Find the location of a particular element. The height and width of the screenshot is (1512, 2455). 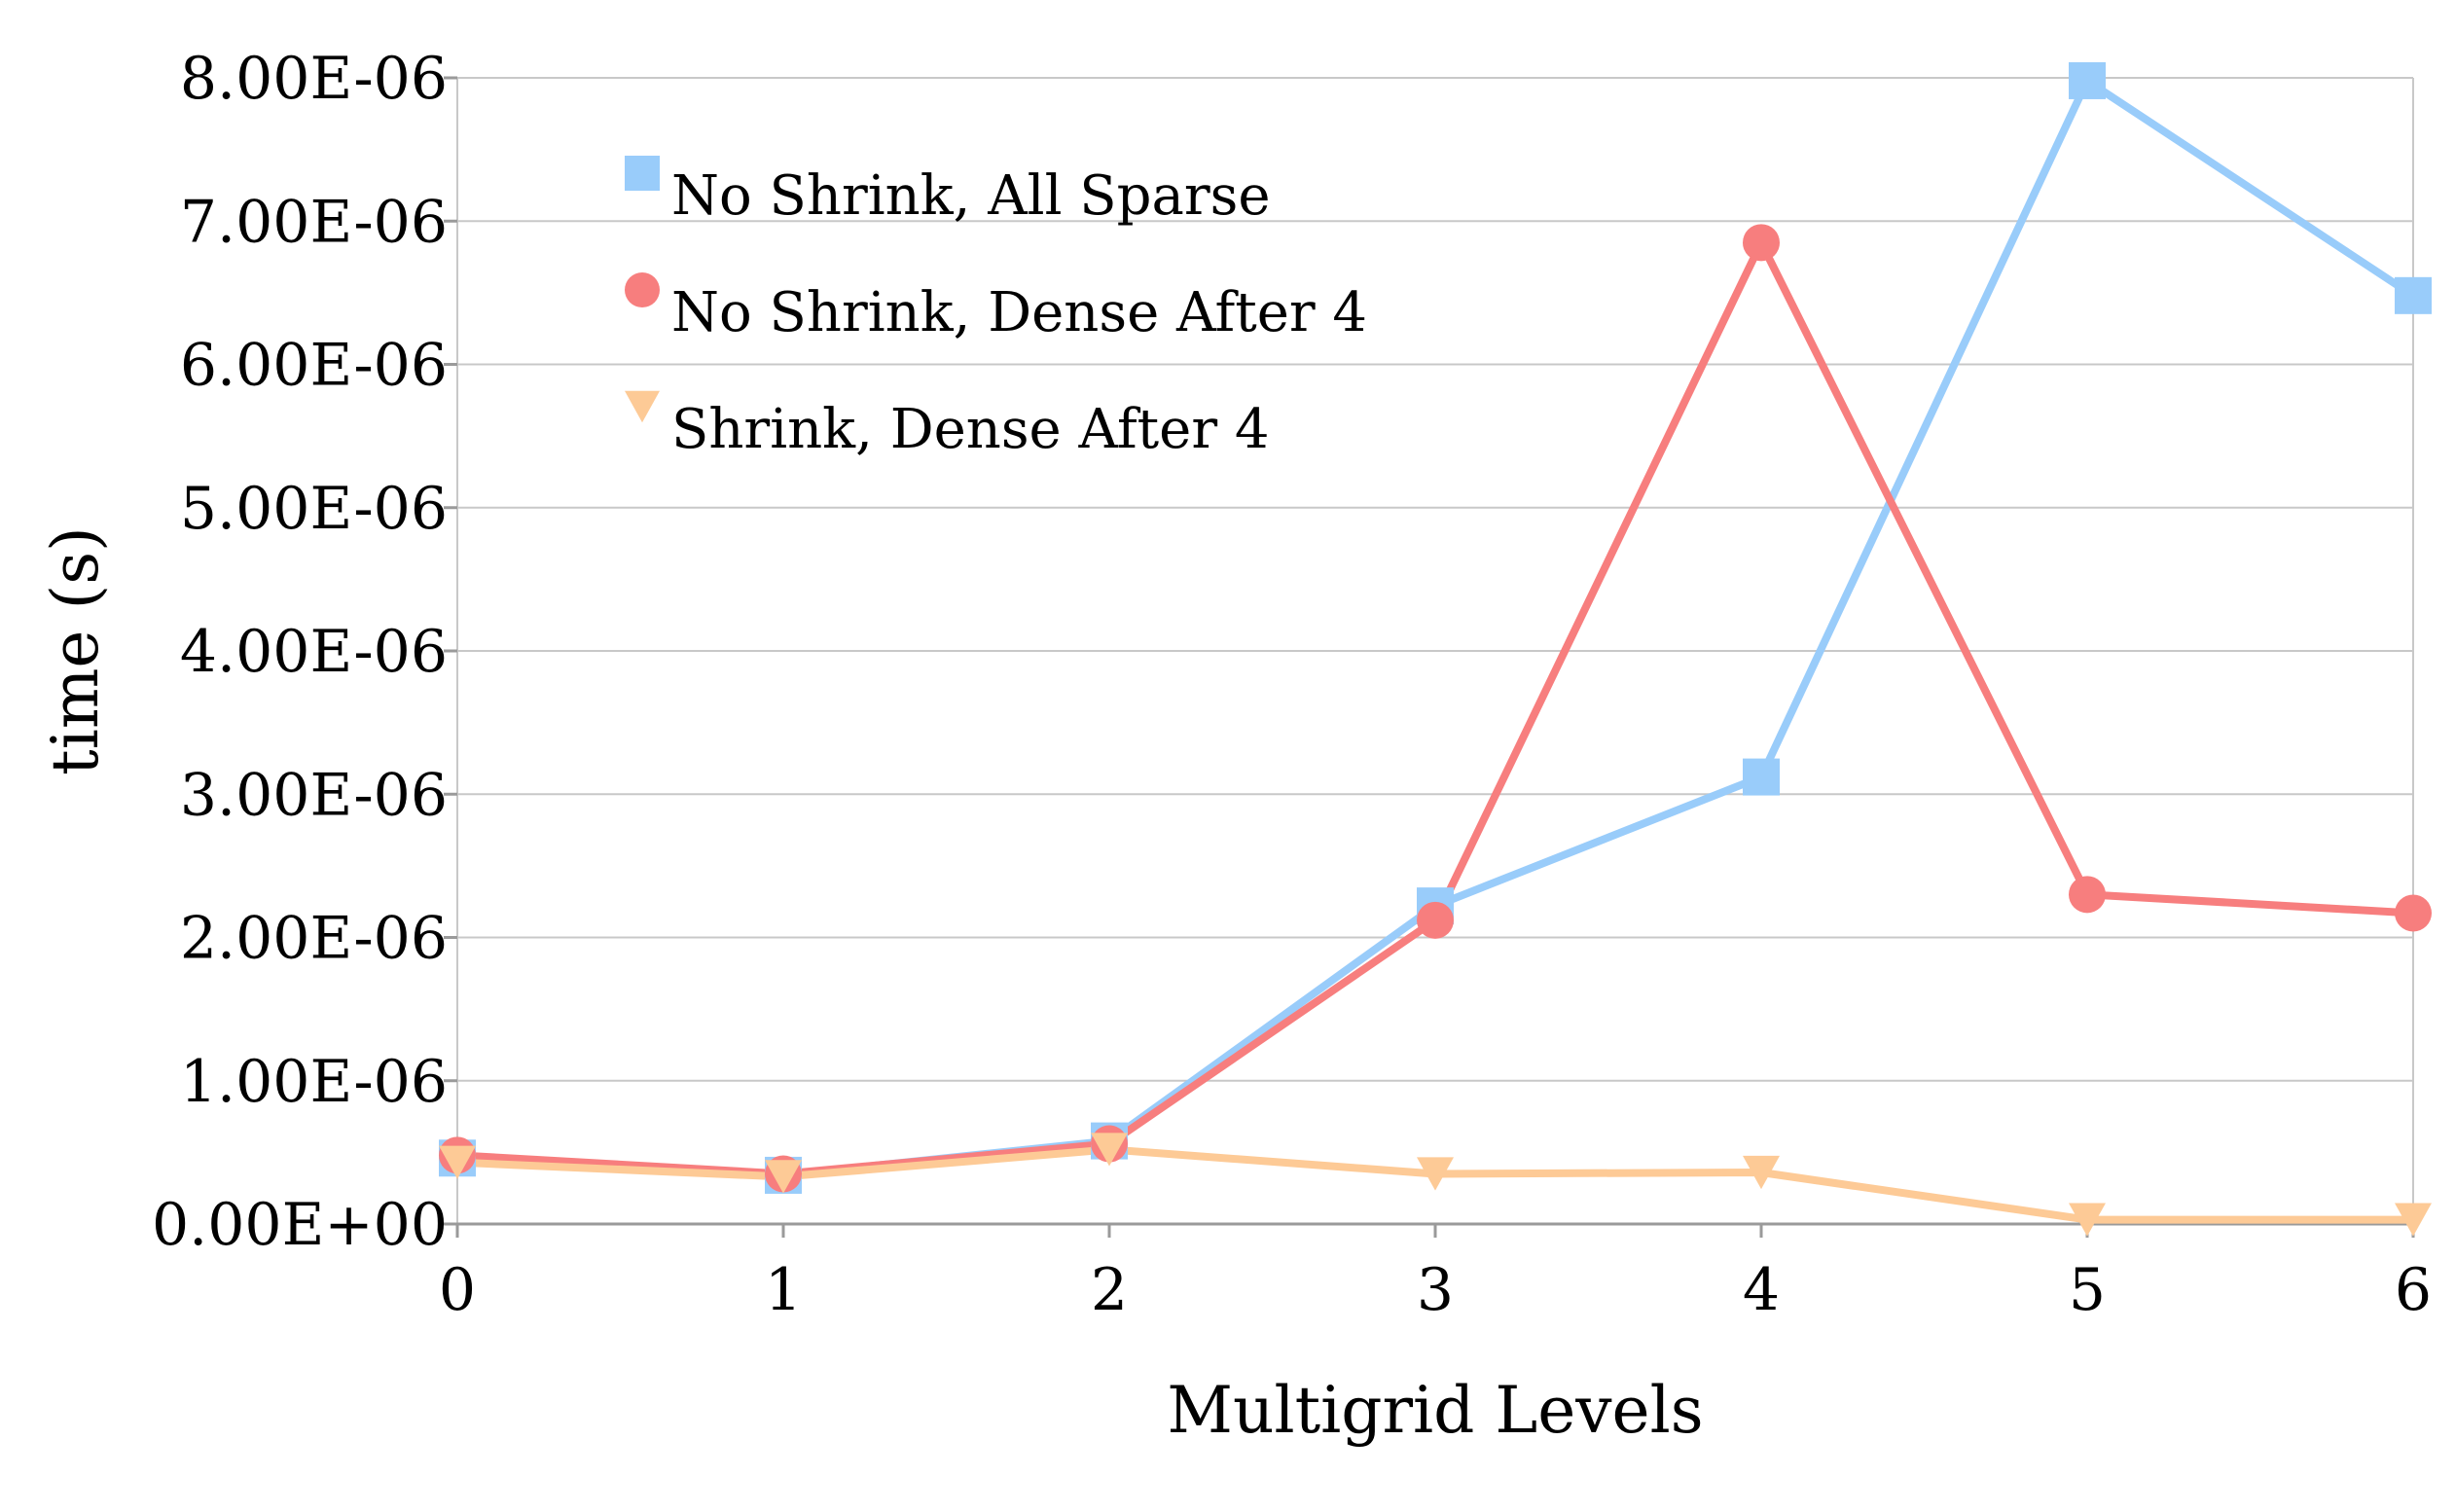

x-tick-label-6: 6 is located at coordinates (2413, 1290).